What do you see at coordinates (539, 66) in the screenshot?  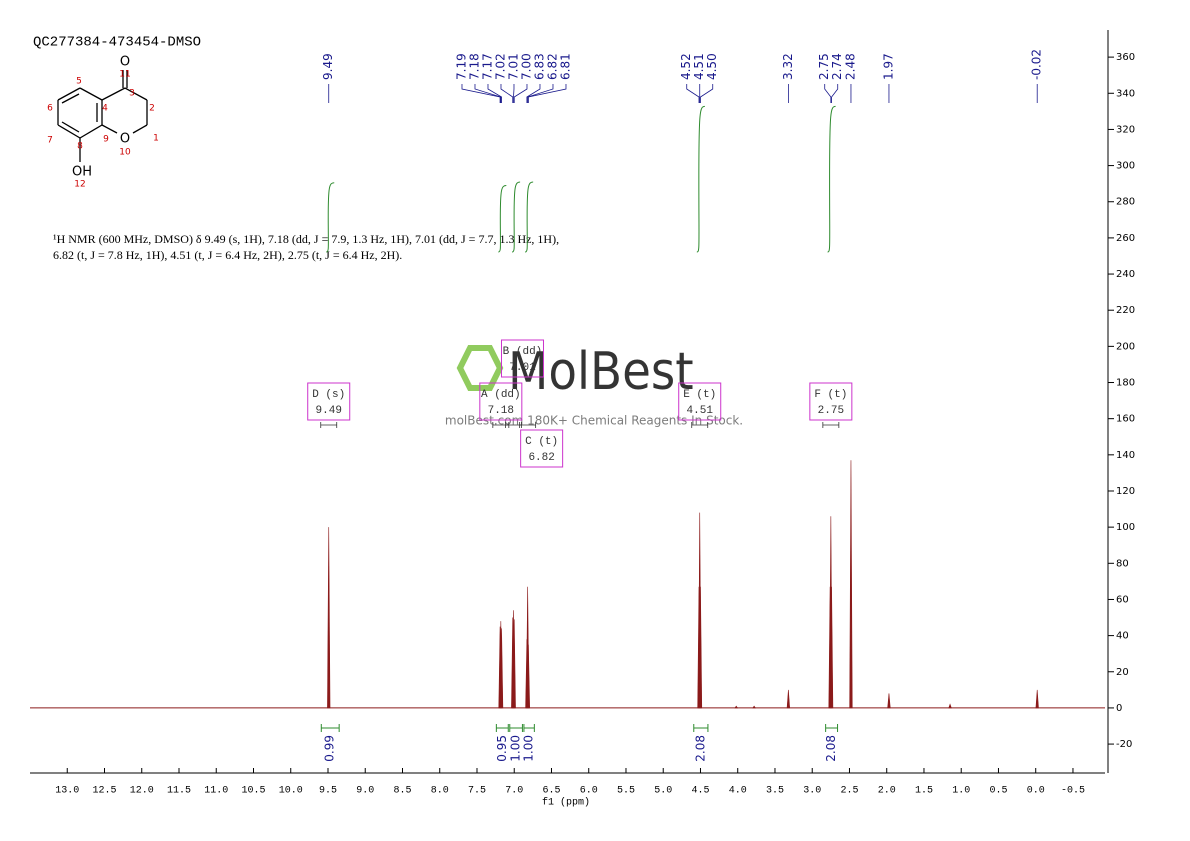 I see `peak-label: 6.83` at bounding box center [539, 66].